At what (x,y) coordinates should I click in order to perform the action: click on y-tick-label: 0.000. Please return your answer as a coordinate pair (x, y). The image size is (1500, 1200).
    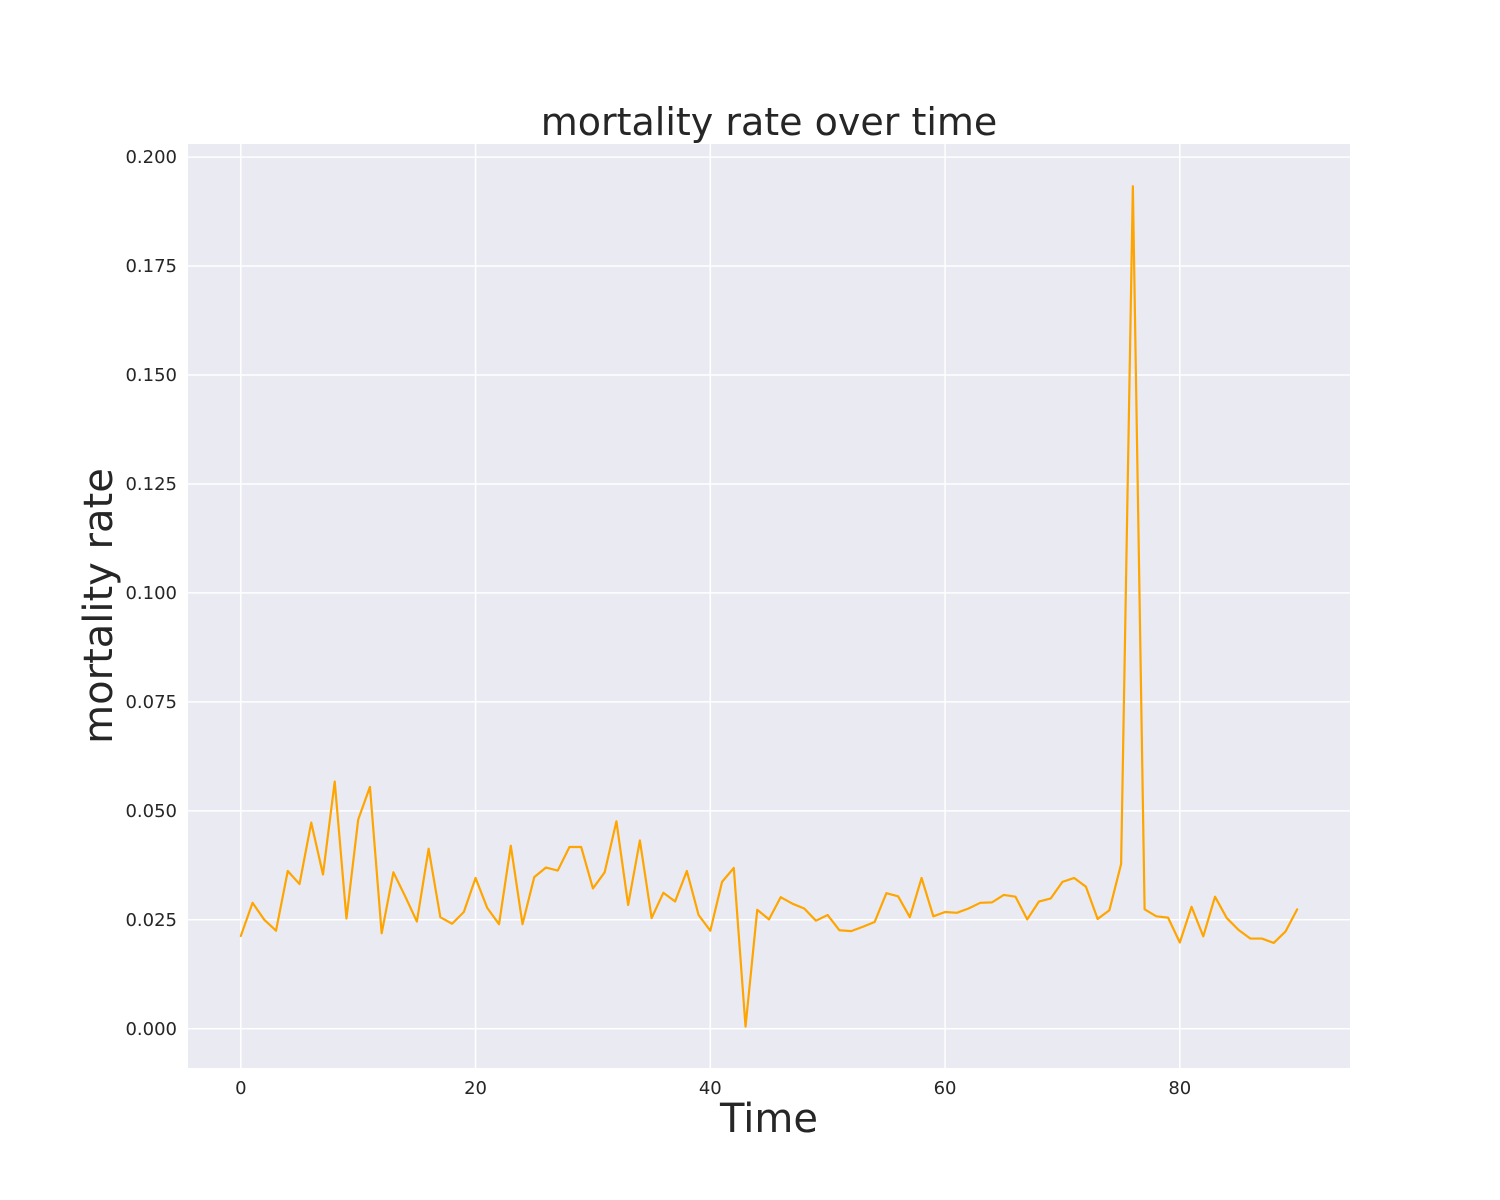
    Looking at the image, I should click on (151, 1029).